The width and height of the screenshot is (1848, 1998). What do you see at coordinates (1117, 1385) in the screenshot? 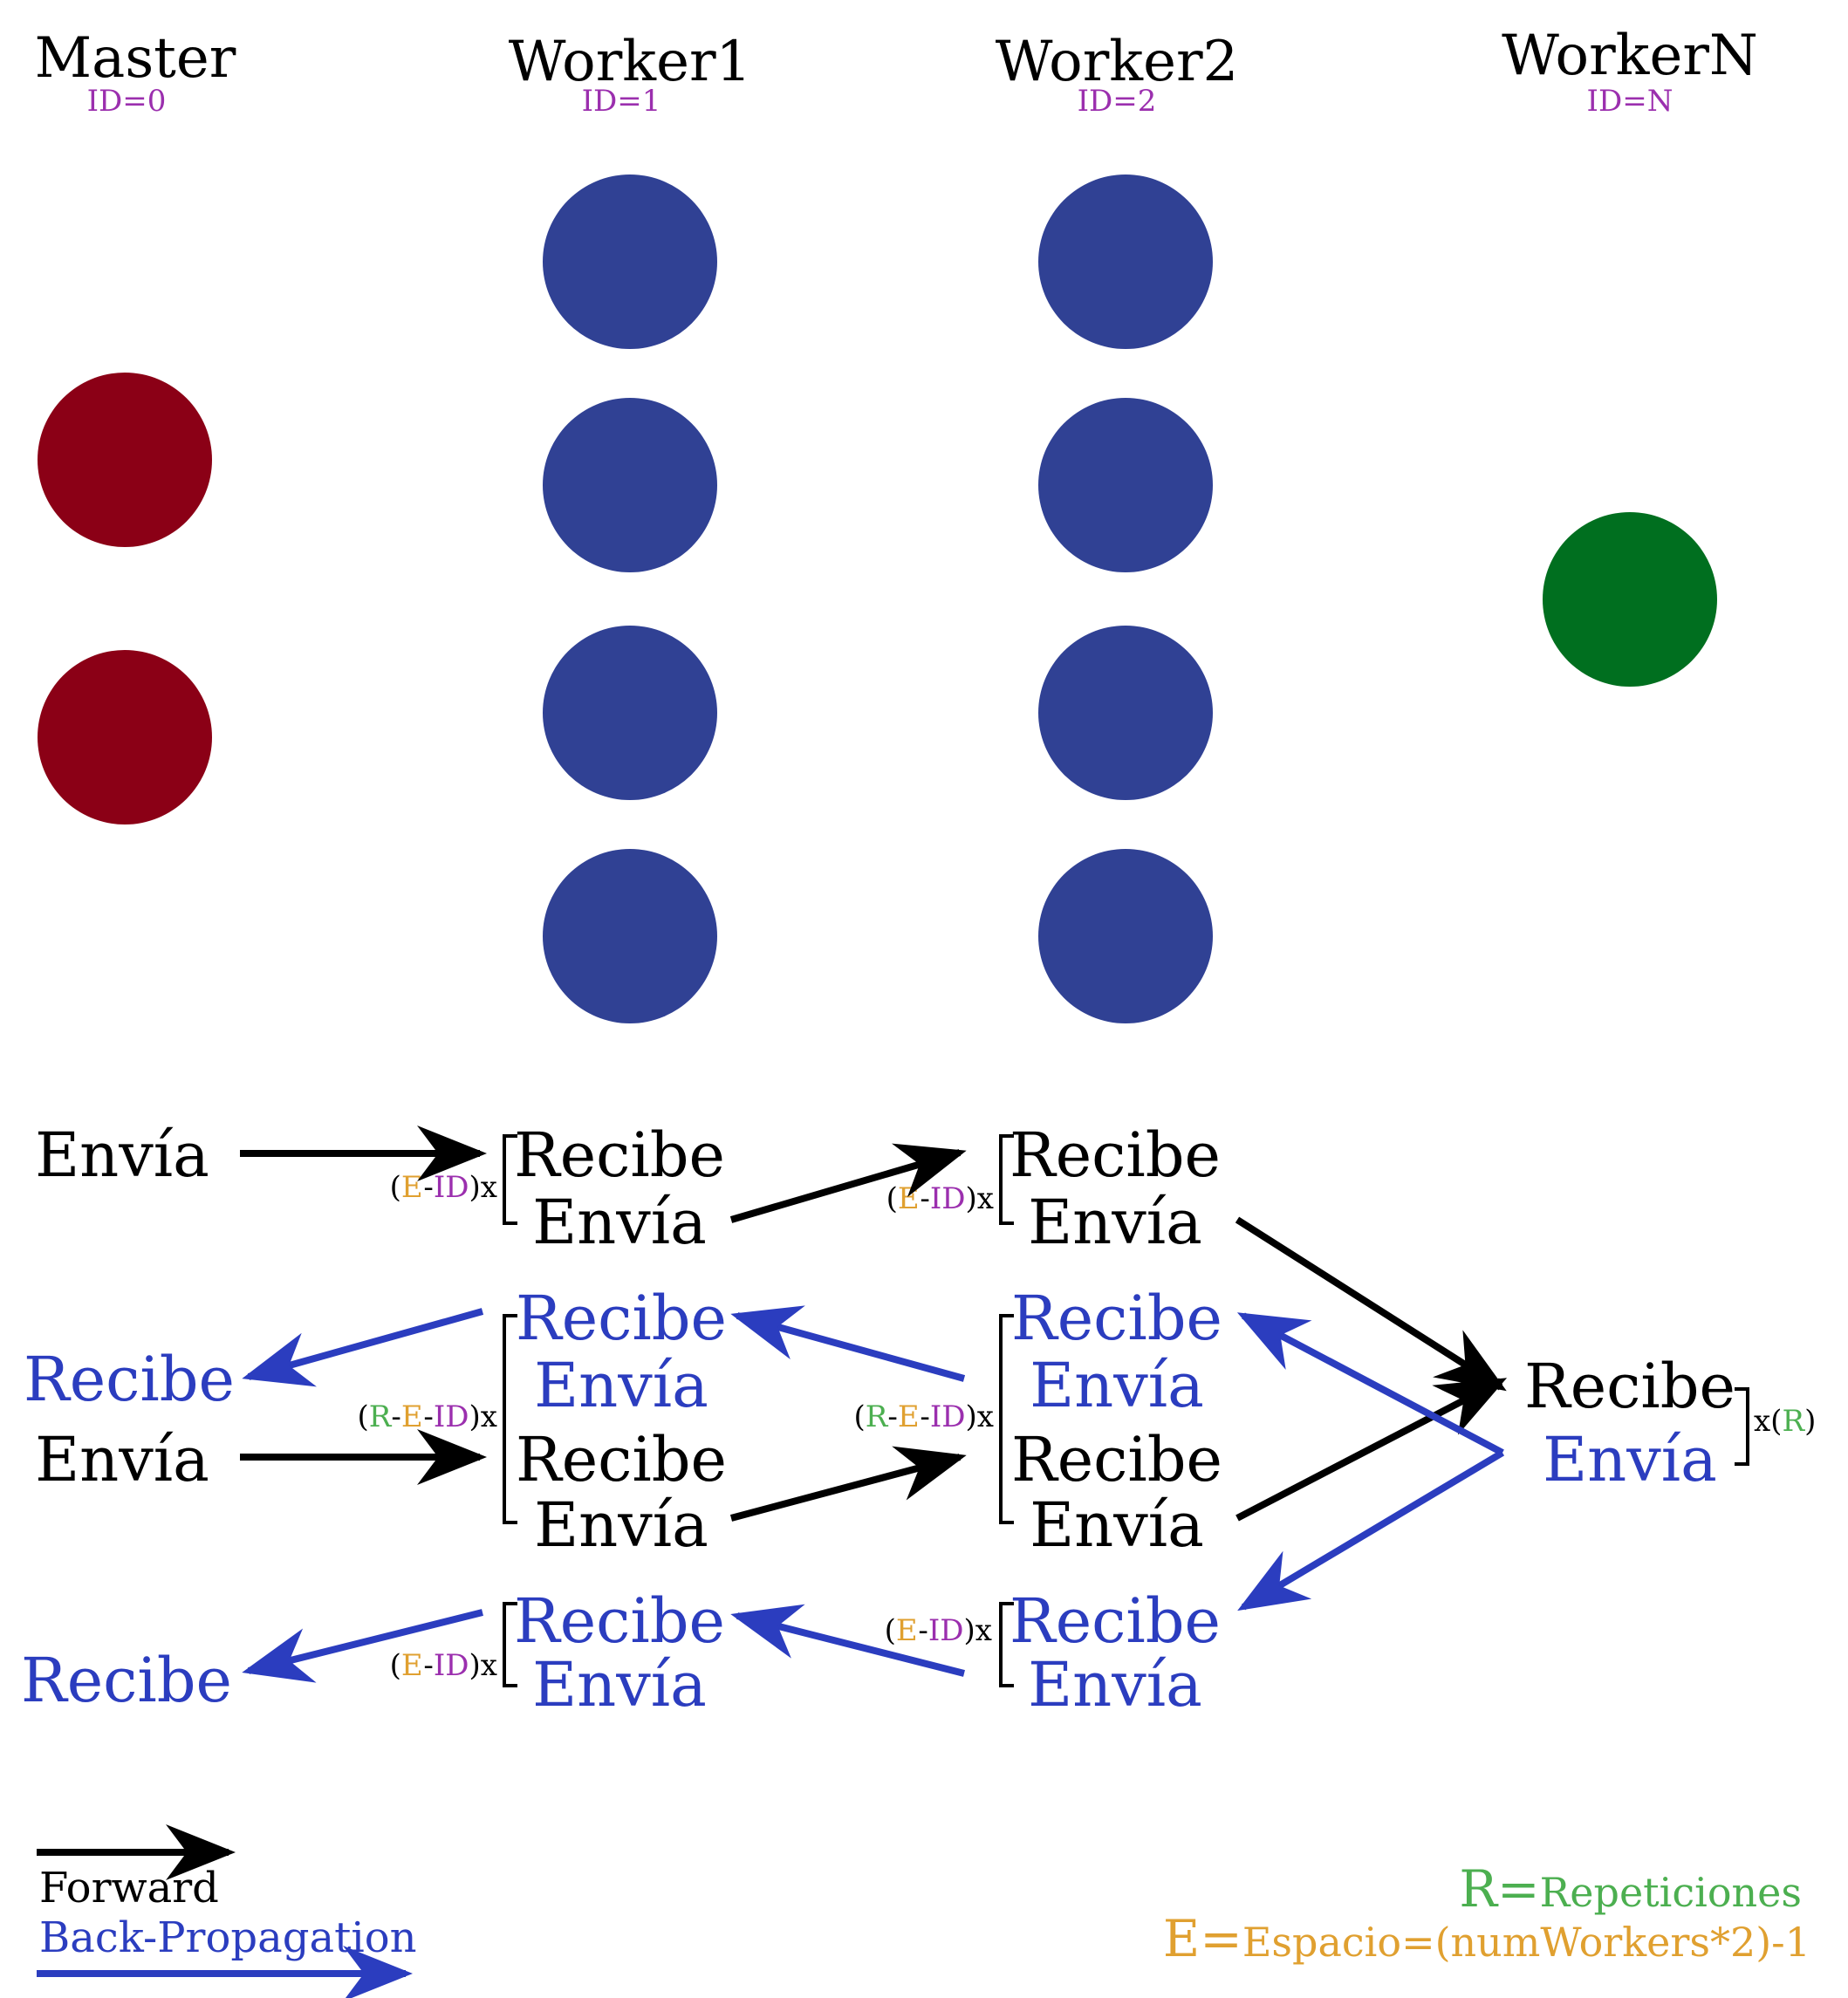
I see `w2-envia-b: Envía` at bounding box center [1117, 1385].